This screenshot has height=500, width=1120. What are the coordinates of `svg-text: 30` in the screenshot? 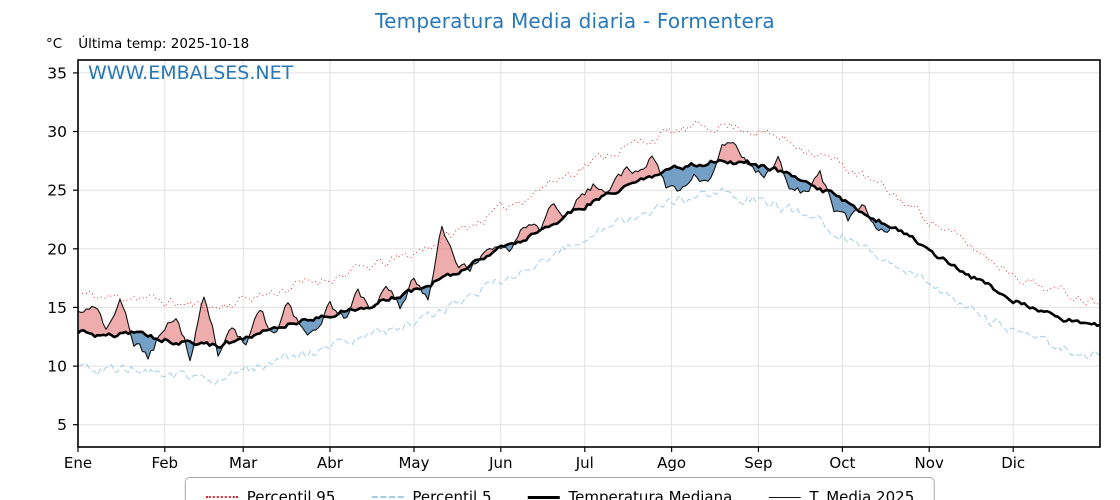 It's located at (57, 132).